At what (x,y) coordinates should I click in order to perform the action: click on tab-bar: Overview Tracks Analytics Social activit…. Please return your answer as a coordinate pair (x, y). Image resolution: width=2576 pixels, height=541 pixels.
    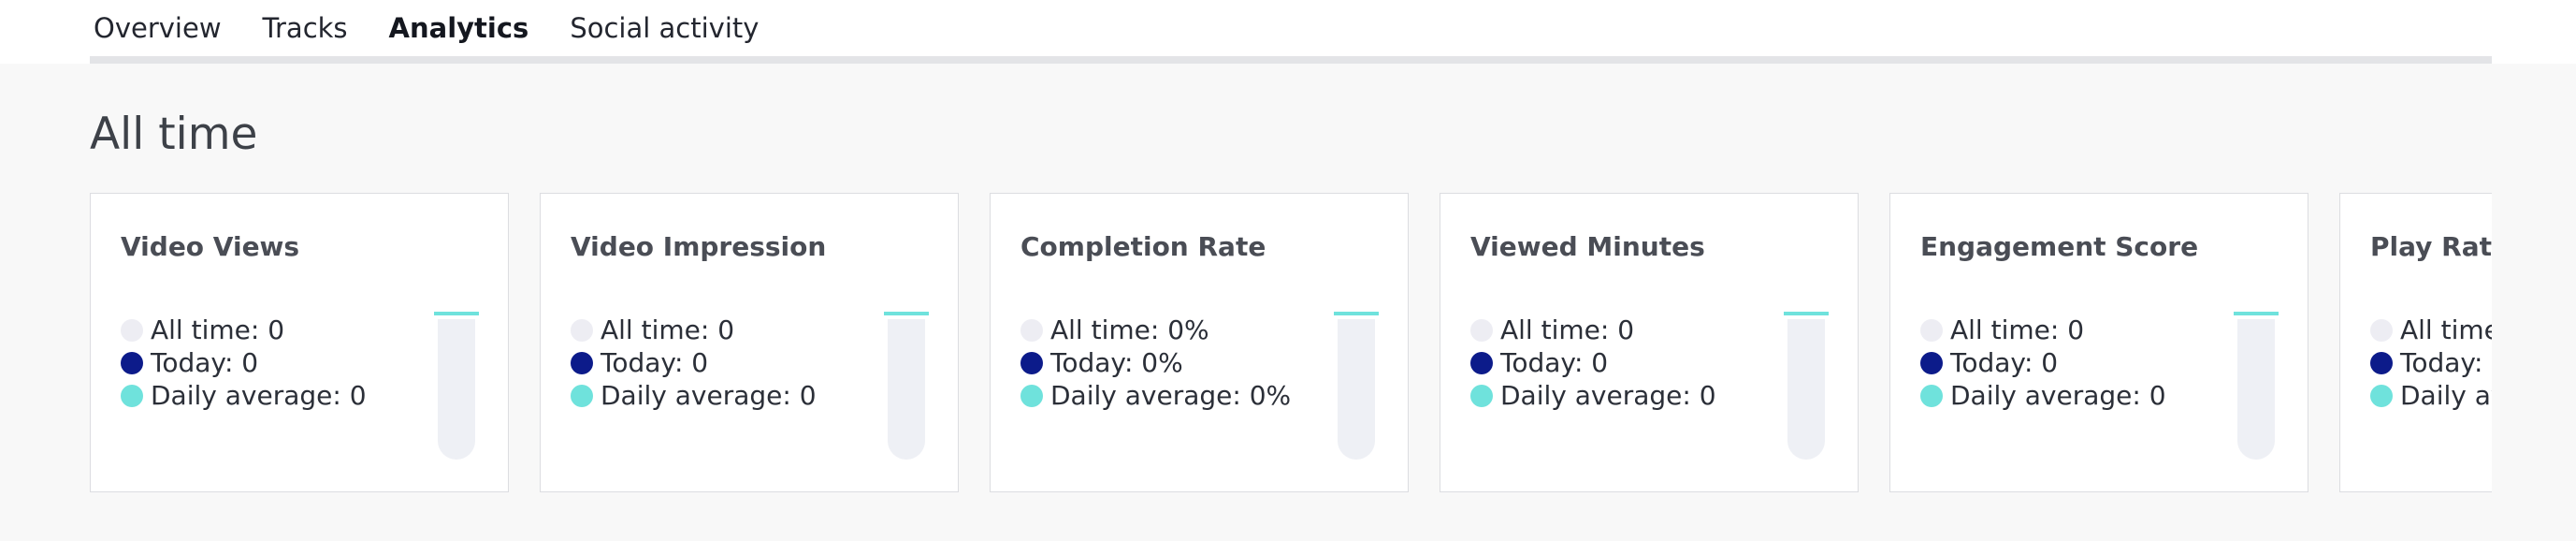
    Looking at the image, I should click on (443, 32).